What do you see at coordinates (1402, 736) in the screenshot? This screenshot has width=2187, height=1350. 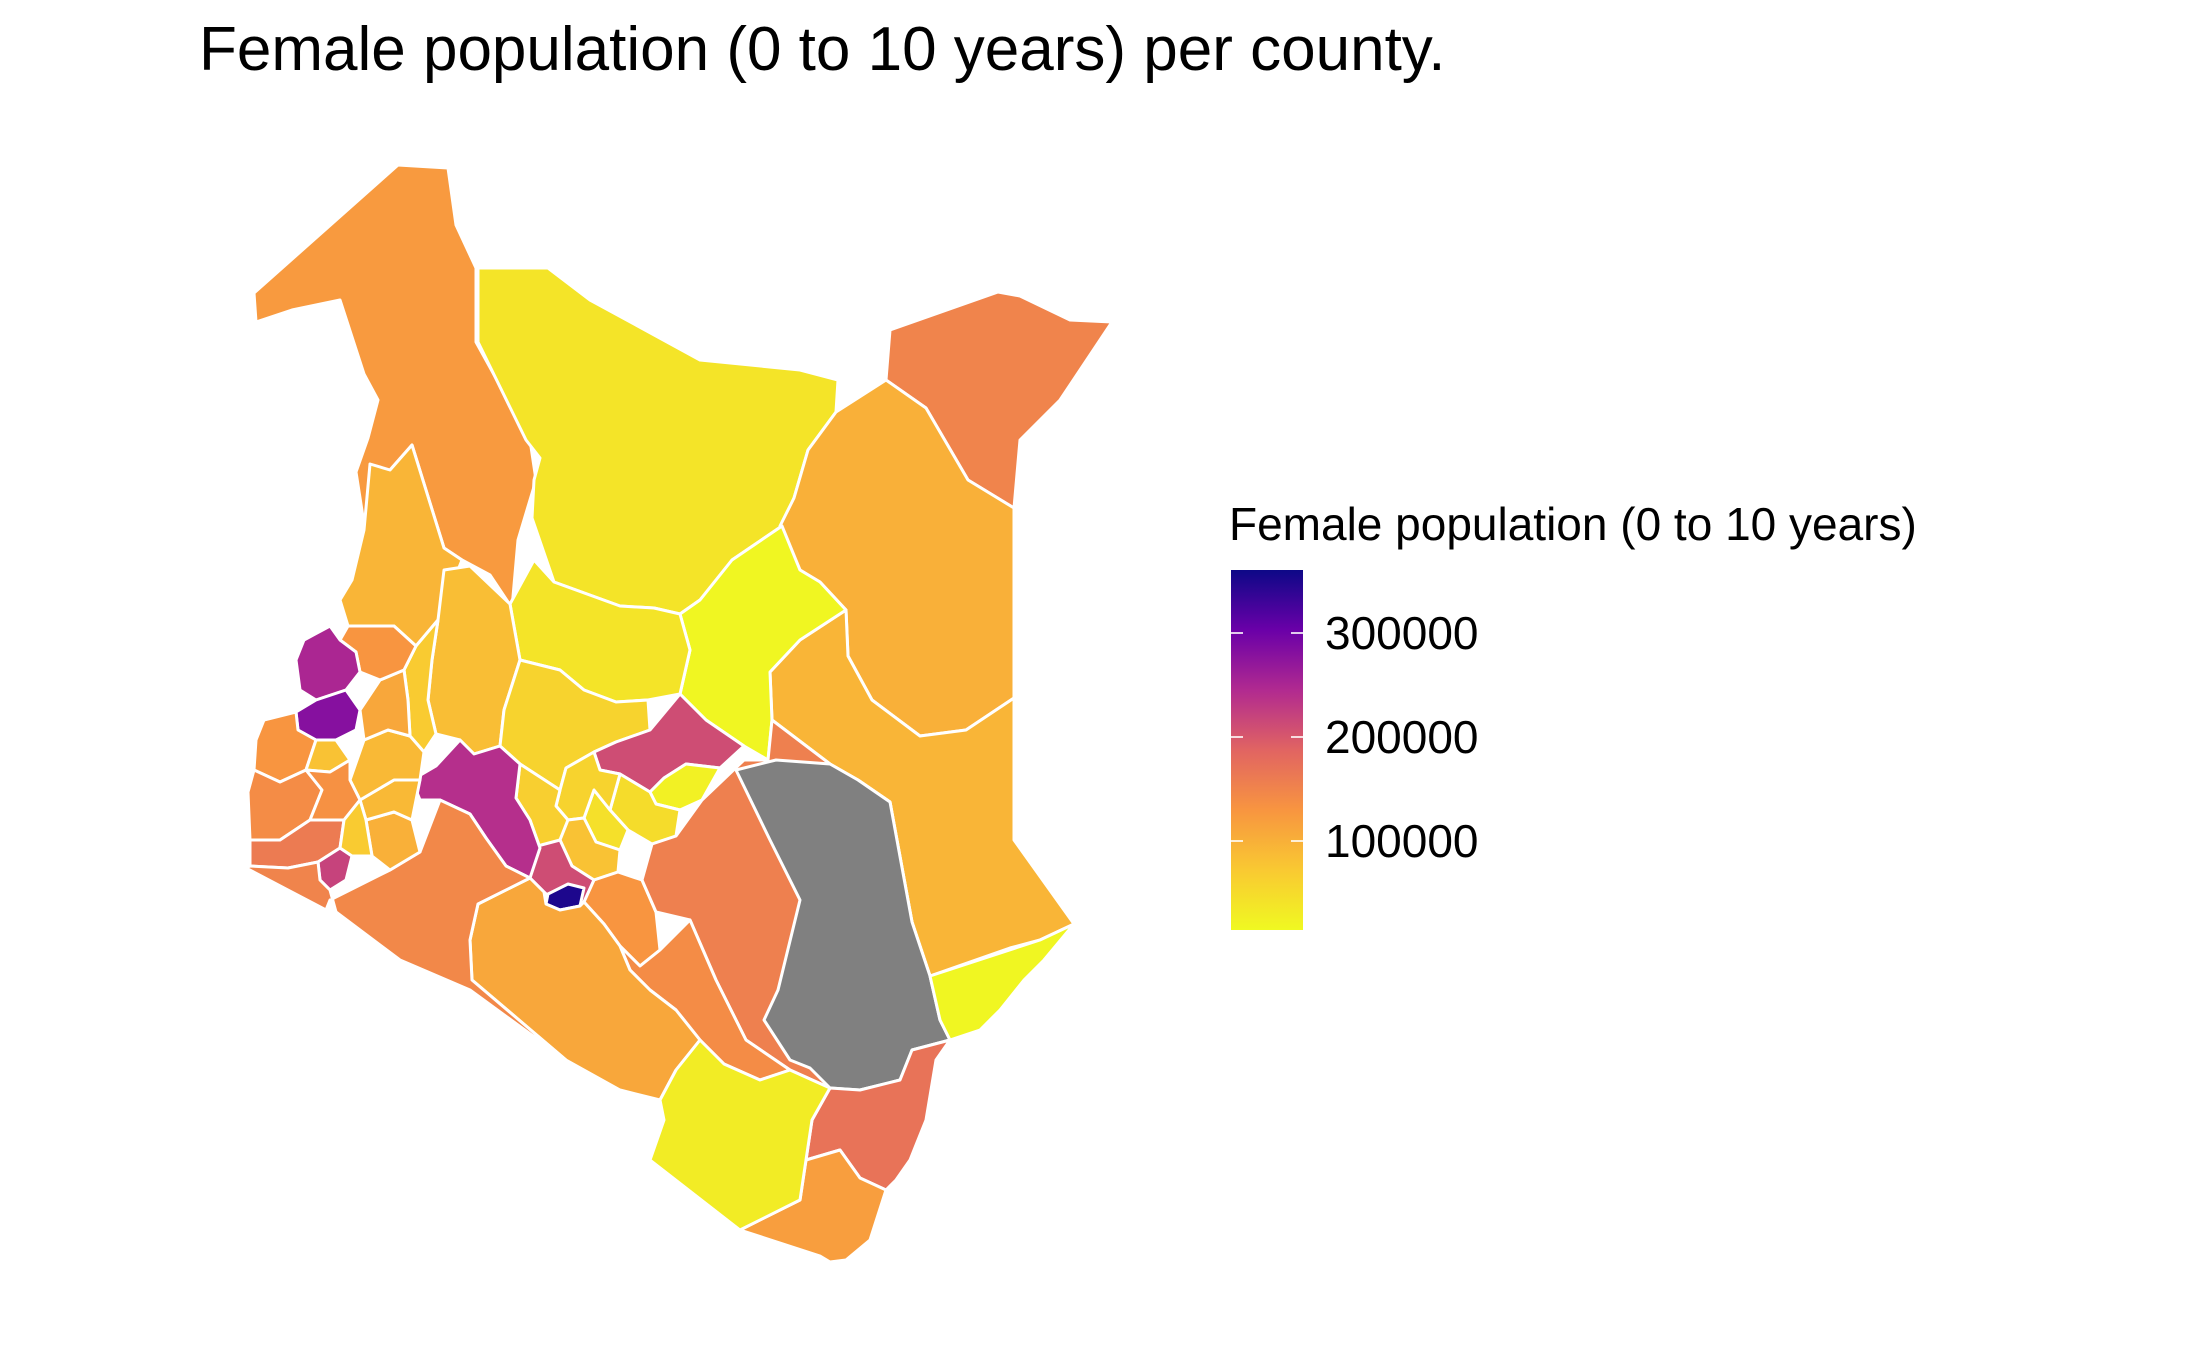 I see `legend-tick-label: 200000` at bounding box center [1402, 736].